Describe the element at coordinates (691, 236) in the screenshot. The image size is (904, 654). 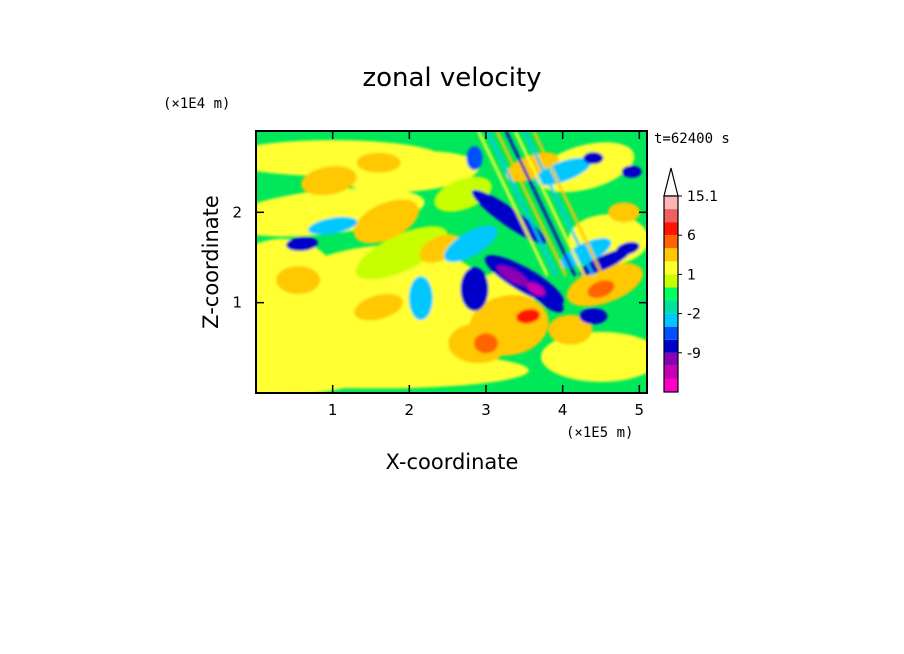
I see `colorbar-label: 6` at that location.